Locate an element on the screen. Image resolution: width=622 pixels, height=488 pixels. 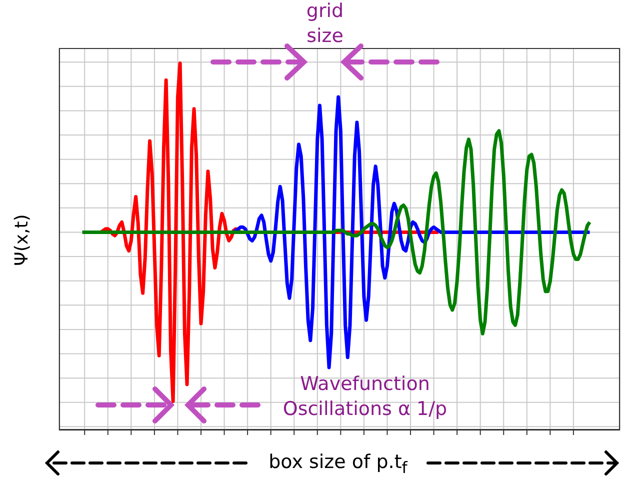
y-axis-title: Ψ(x,t) is located at coordinates (22, 240).